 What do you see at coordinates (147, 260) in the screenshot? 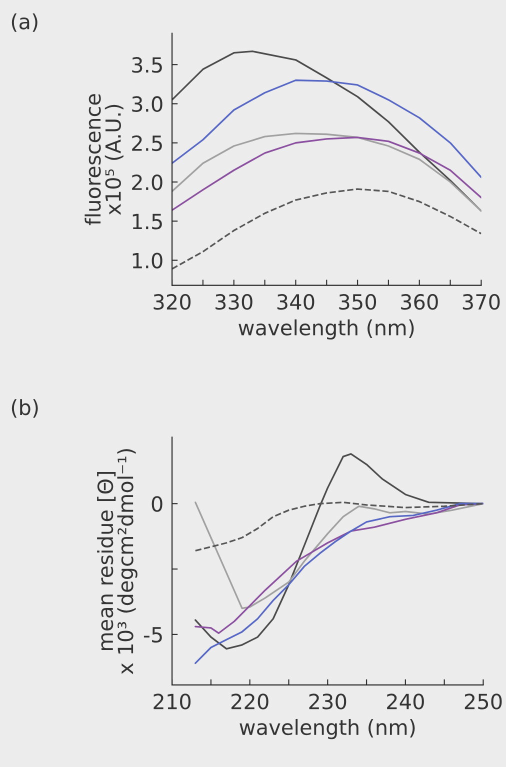
I see `y-tick-label: 1.0` at bounding box center [147, 260].